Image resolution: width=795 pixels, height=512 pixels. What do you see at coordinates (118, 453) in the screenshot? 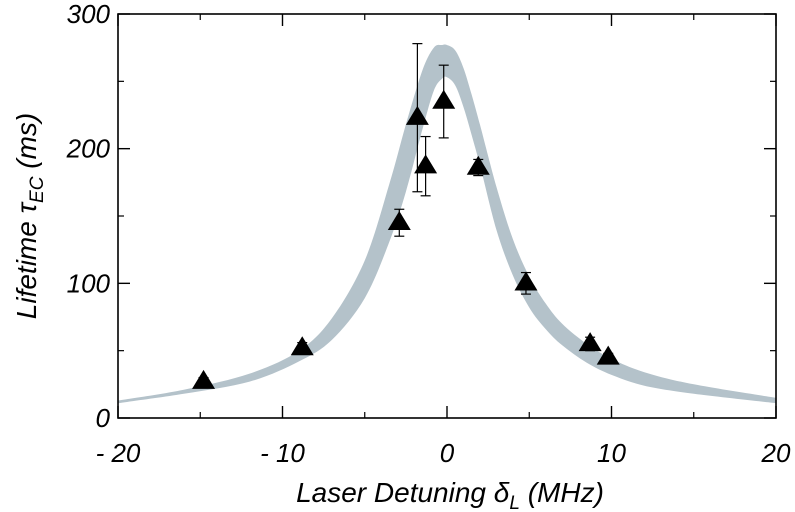
I see `x-tick-label: - 20` at bounding box center [118, 453].